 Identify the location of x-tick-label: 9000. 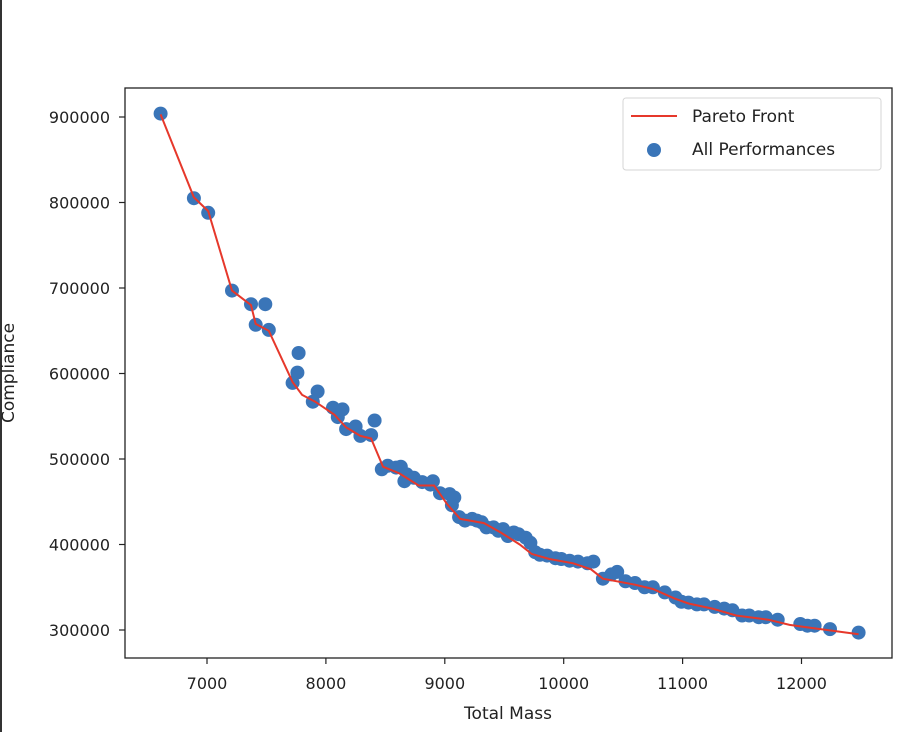
(444, 683).